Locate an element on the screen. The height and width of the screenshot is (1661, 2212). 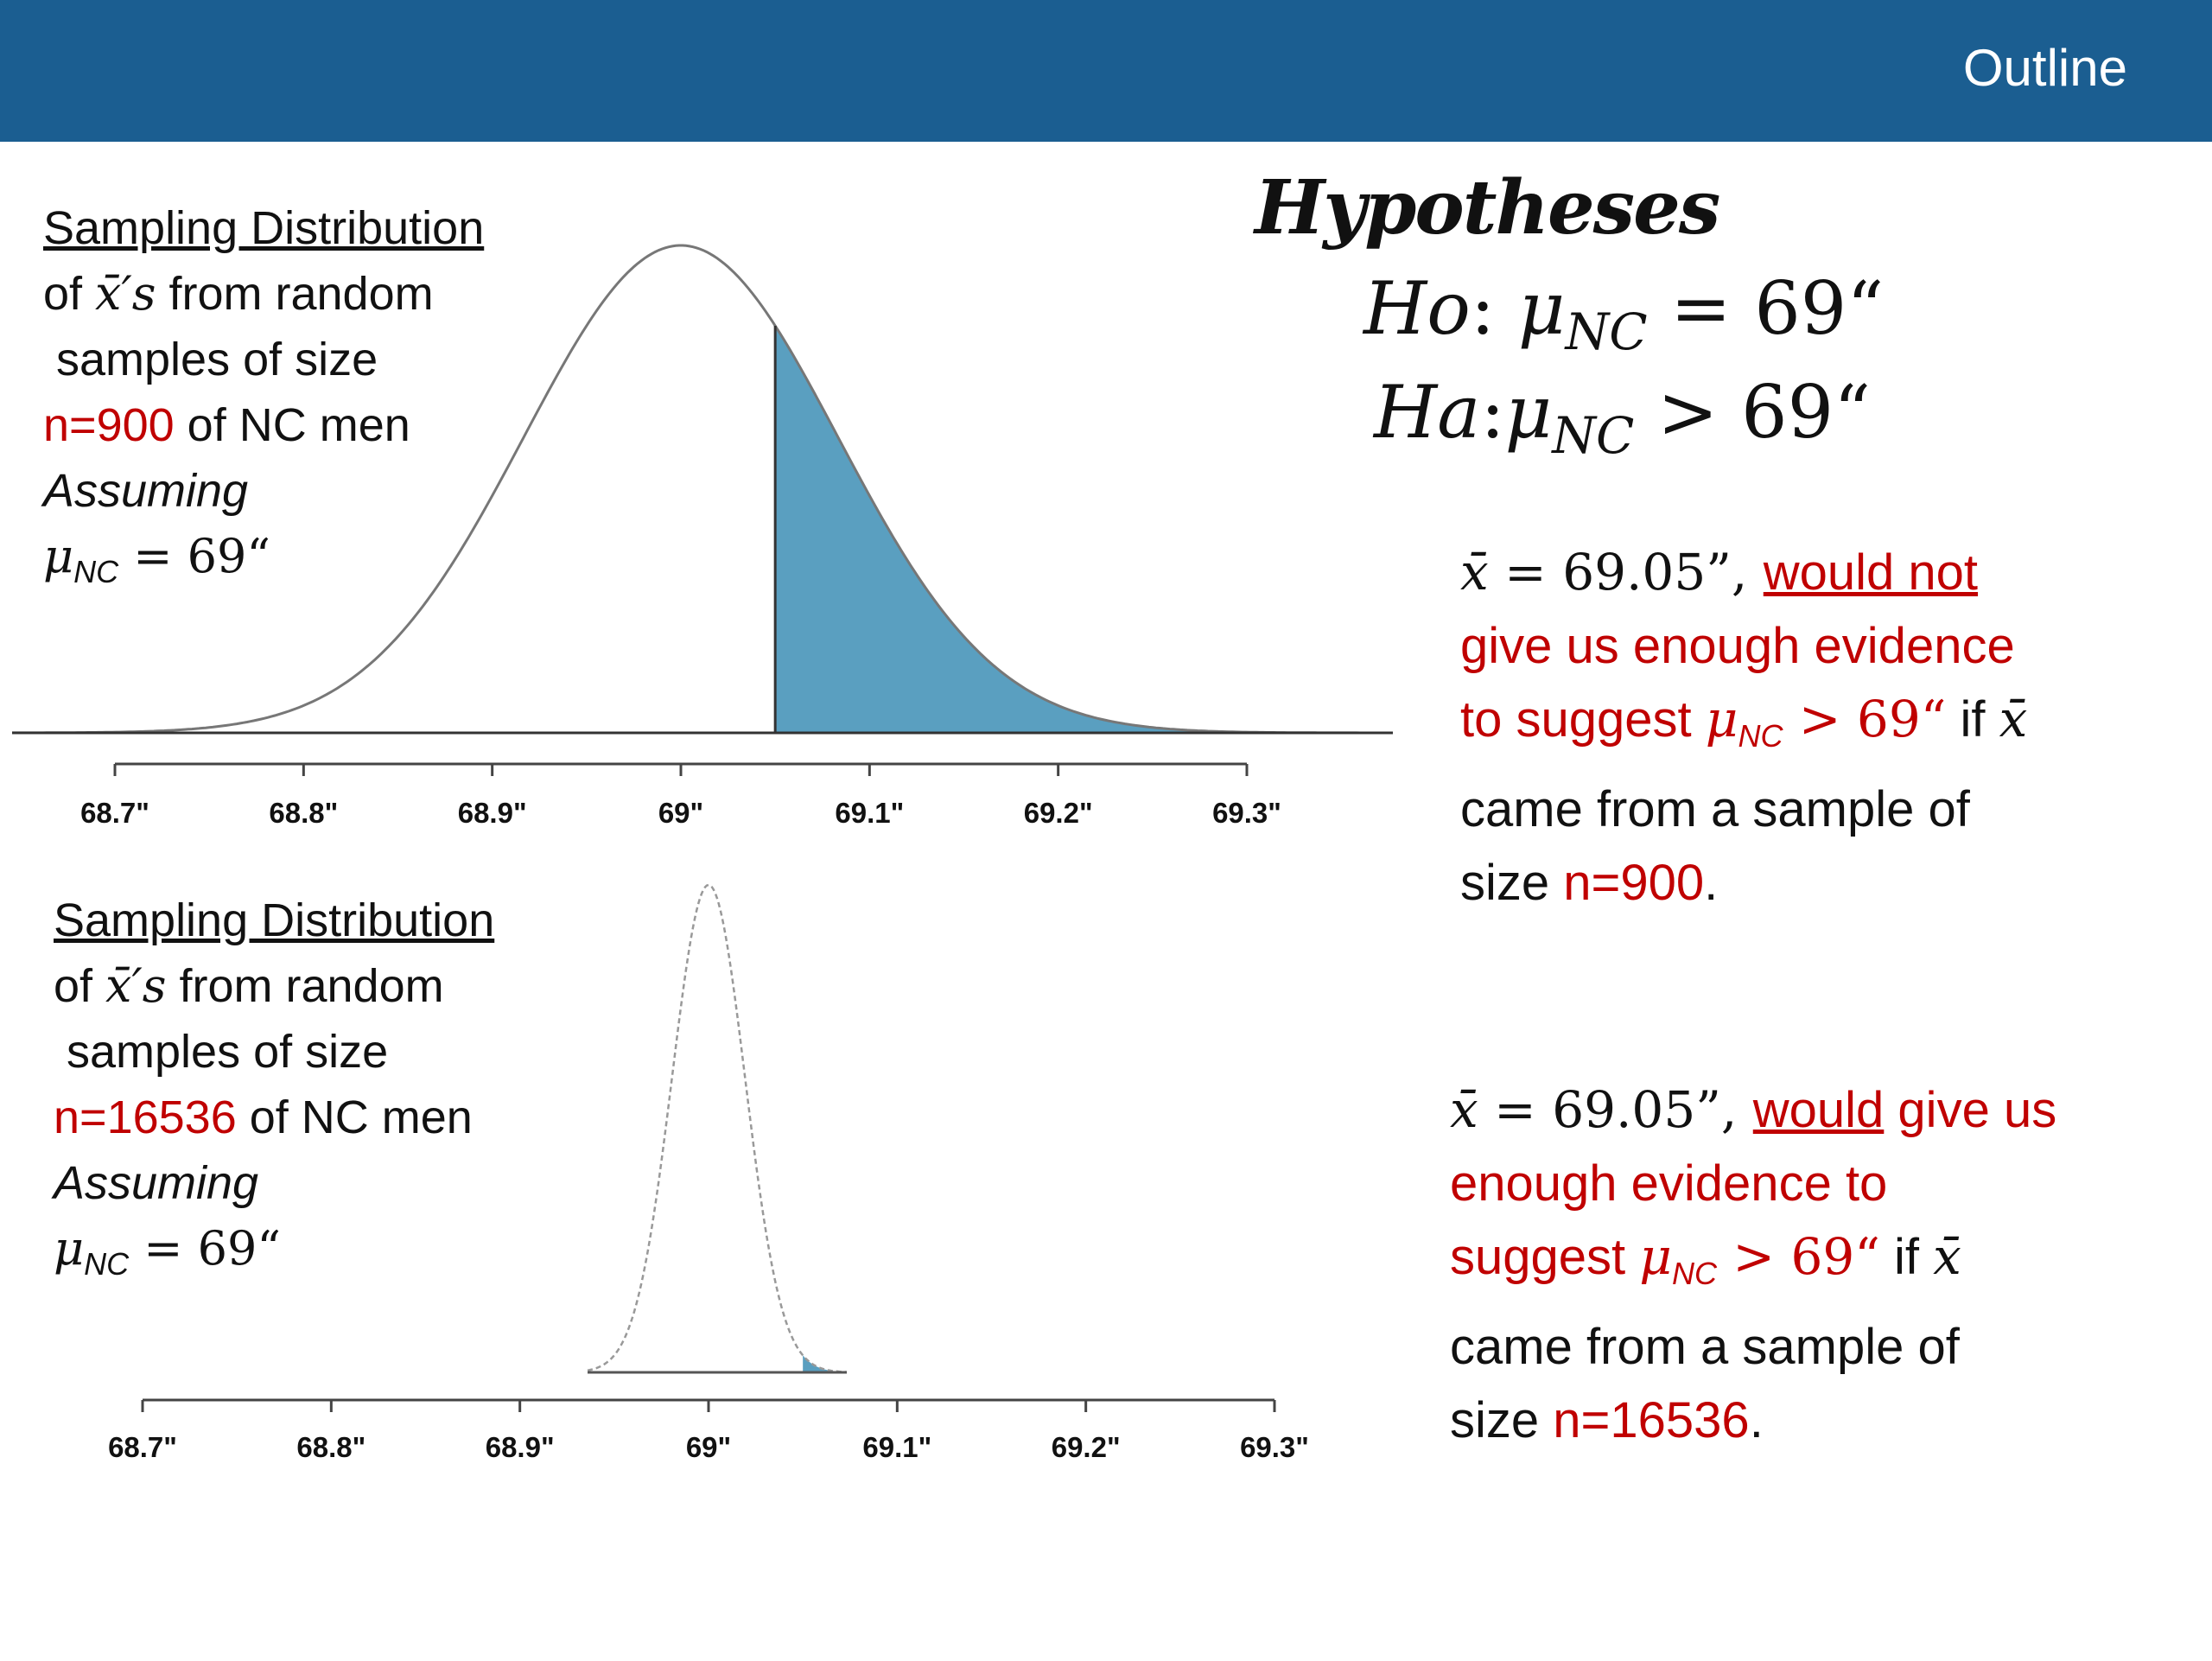
text: to suggest is located at coordinates (1583, 719).